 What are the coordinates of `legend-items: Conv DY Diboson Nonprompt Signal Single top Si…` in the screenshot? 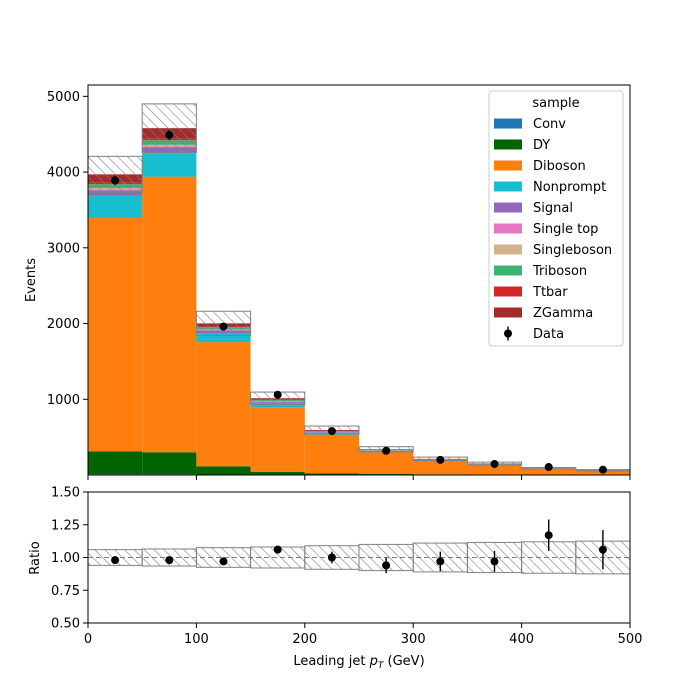 It's located at (553, 229).